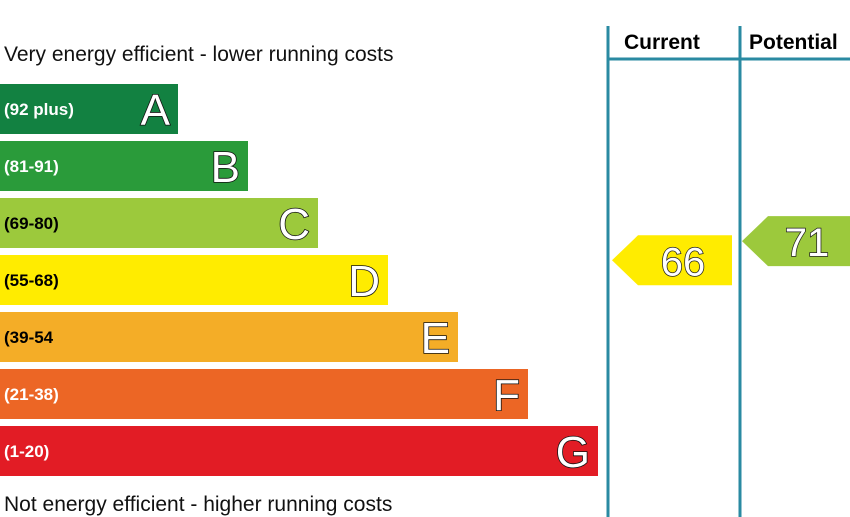 The width and height of the screenshot is (850, 517). I want to click on band-letter: C, so click(294, 224).